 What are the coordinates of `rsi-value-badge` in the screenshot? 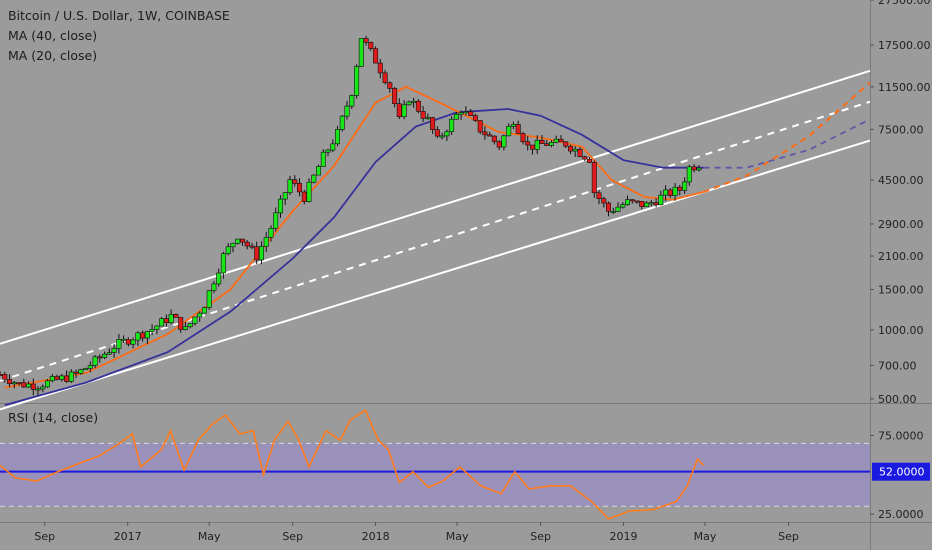 It's located at (901, 471).